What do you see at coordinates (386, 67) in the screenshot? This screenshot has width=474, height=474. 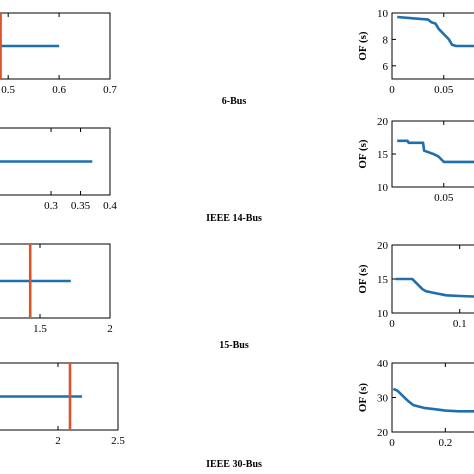 I see `y-tick-label: 6` at bounding box center [386, 67].